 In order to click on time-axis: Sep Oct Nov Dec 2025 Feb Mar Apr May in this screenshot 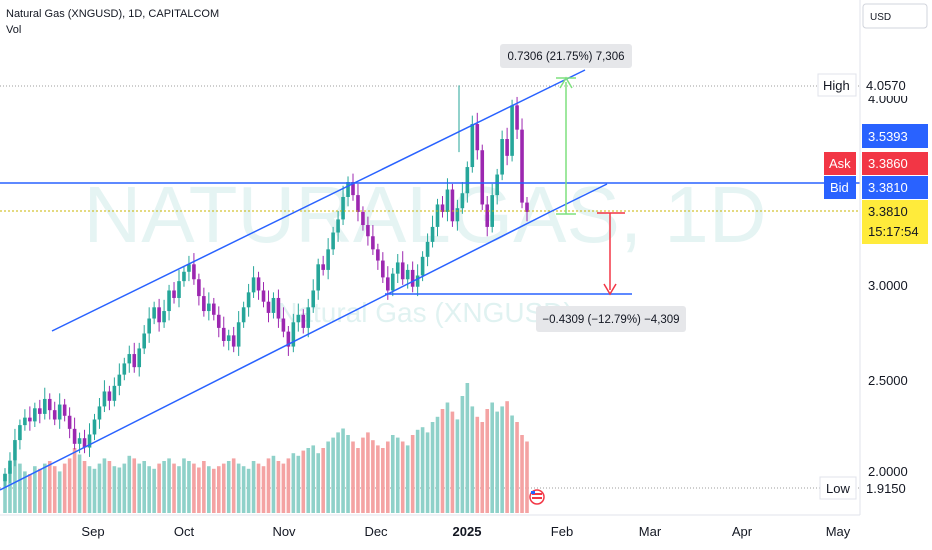, I will do `click(465, 531)`.